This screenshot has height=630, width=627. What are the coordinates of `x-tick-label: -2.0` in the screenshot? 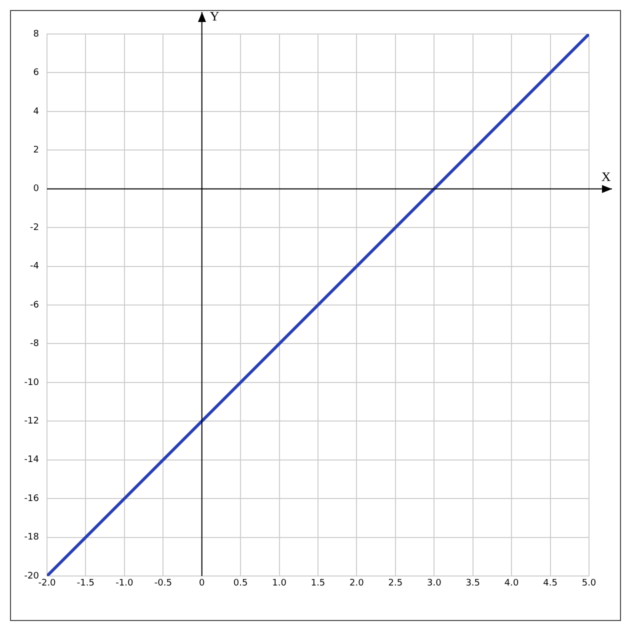 It's located at (47, 583).